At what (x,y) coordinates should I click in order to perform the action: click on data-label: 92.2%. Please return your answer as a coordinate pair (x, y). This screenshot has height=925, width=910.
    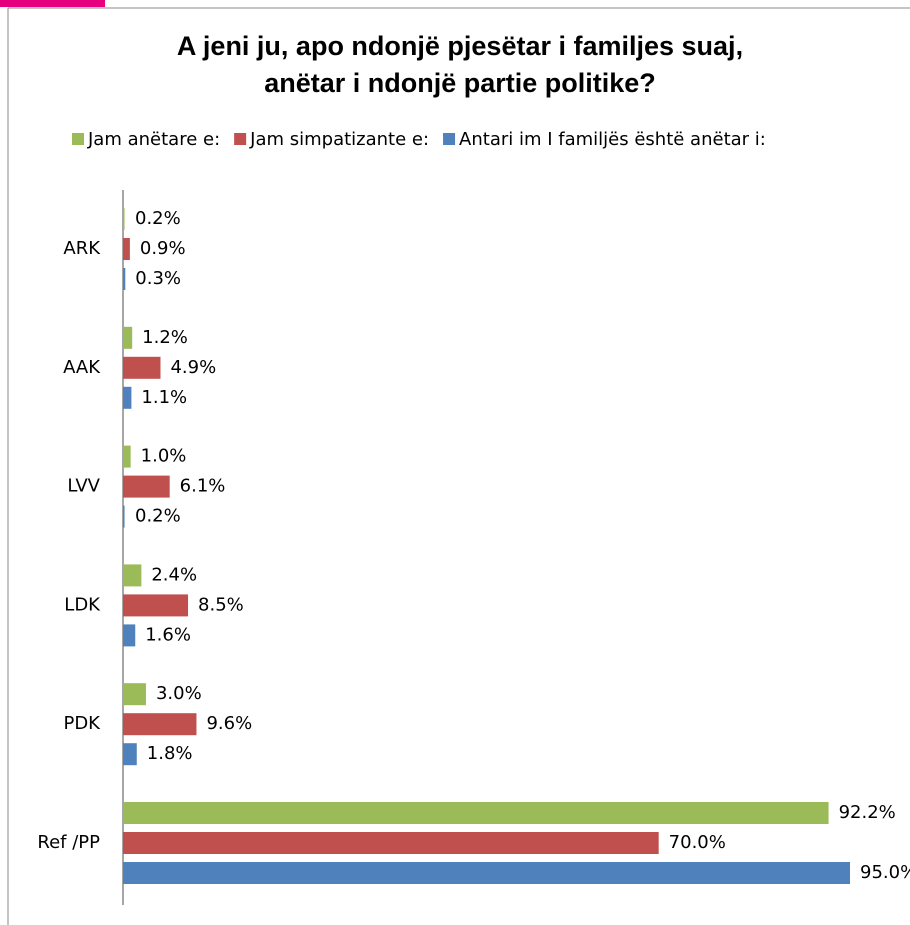
    Looking at the image, I should click on (867, 812).